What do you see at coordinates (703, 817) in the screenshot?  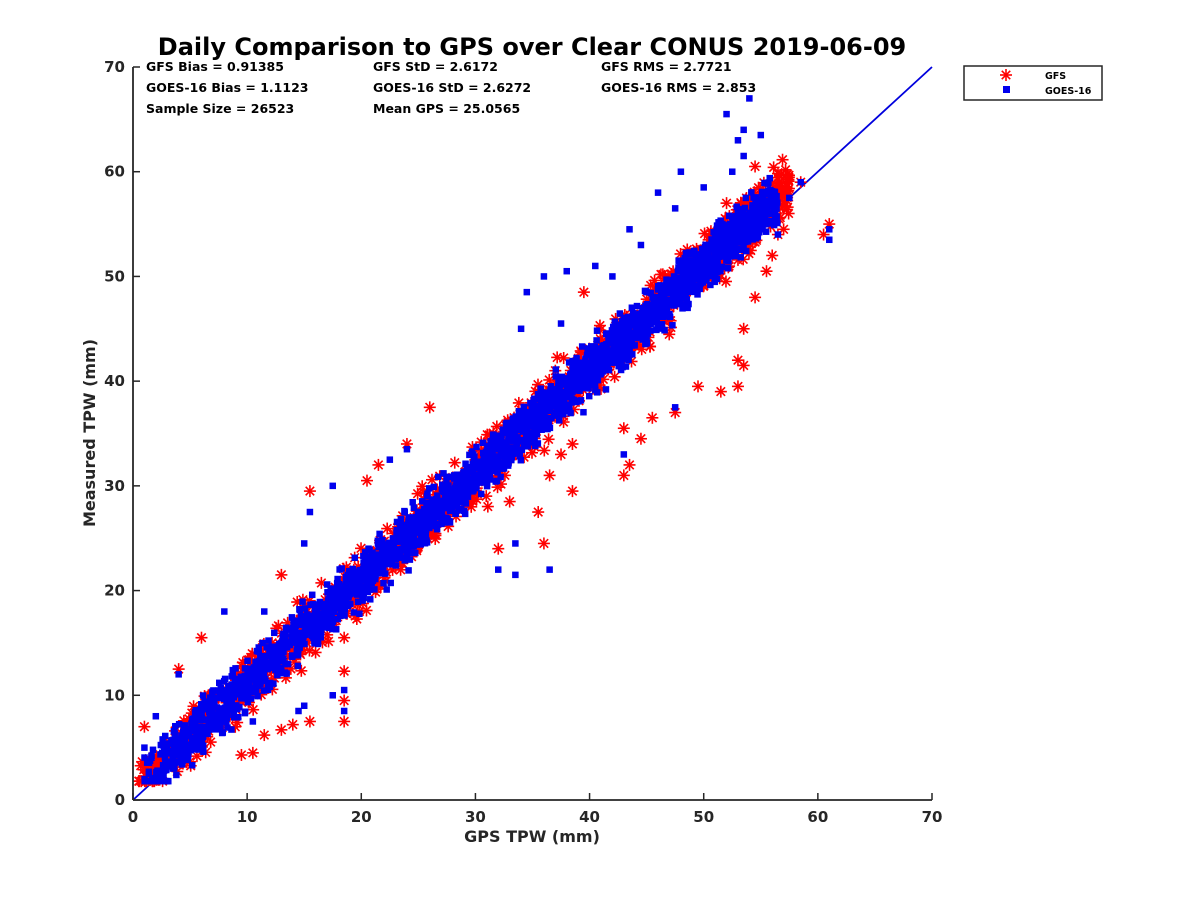 I see `x-tick-label: 50` at bounding box center [703, 817].